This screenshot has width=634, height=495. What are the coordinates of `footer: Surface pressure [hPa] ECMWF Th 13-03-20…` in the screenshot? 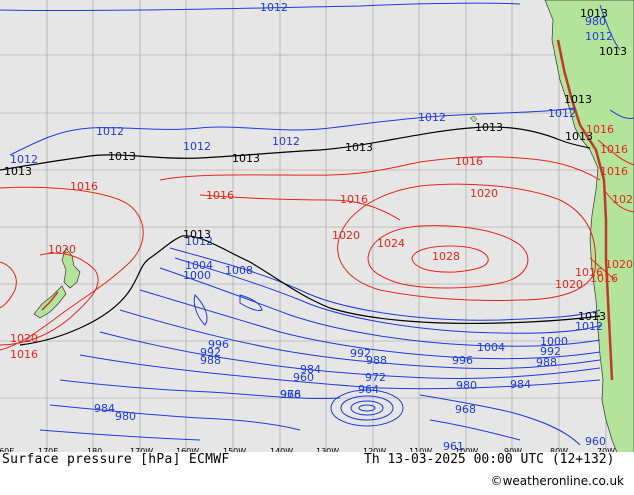 It's located at (317, 473).